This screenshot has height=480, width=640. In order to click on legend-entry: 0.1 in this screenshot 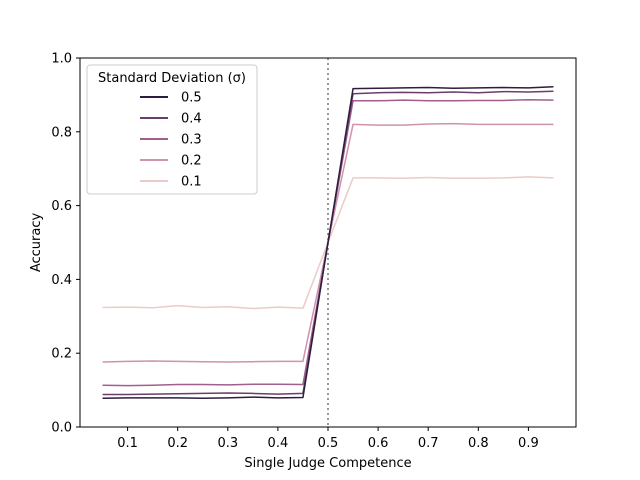, I will do `click(191, 182)`.